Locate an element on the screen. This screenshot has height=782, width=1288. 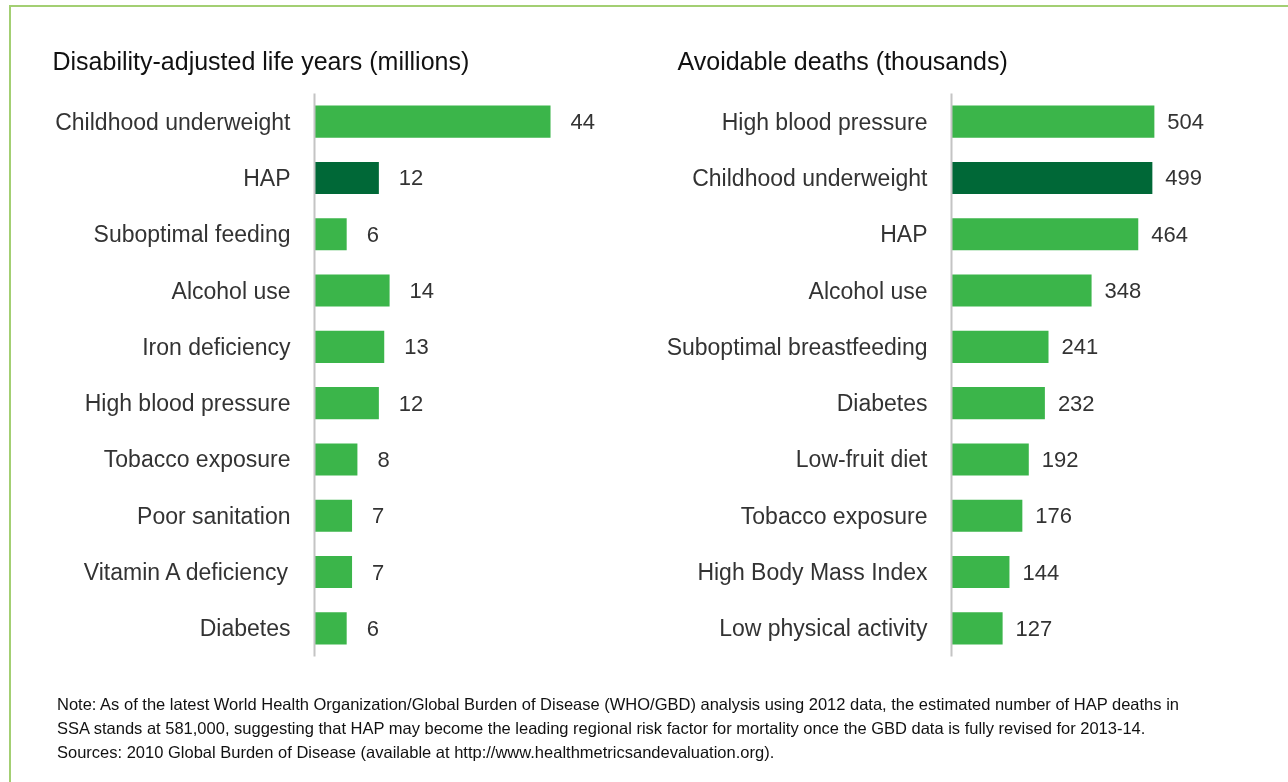
data-label: 14 is located at coordinates (422, 291).